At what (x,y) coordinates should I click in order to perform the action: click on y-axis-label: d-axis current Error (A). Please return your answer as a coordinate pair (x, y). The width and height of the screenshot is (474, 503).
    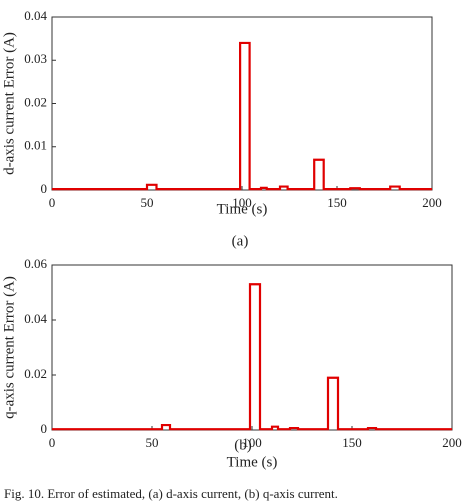
    Looking at the image, I should click on (9, 103).